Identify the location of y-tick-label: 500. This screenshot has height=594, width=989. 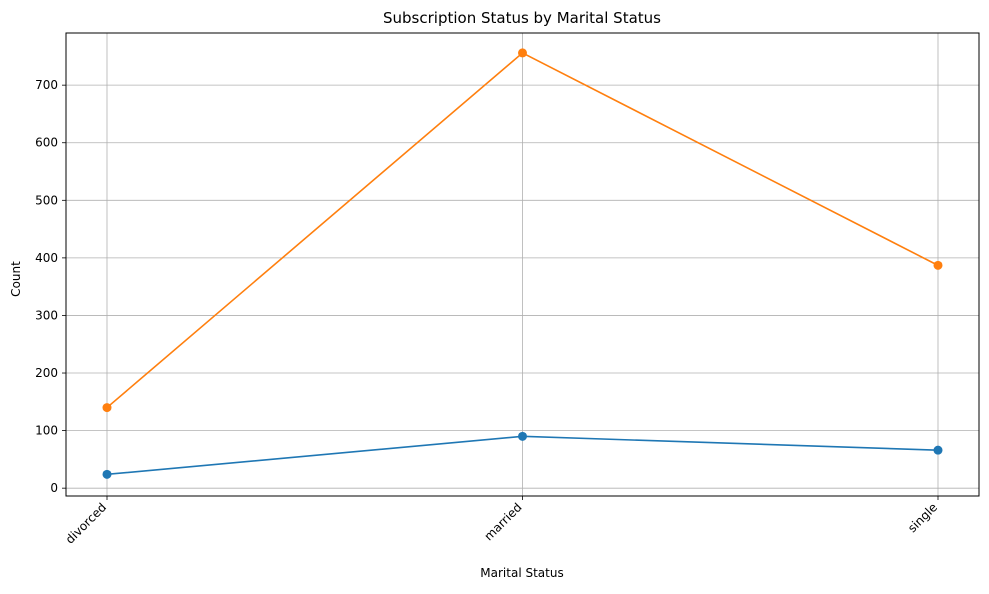
(46, 200).